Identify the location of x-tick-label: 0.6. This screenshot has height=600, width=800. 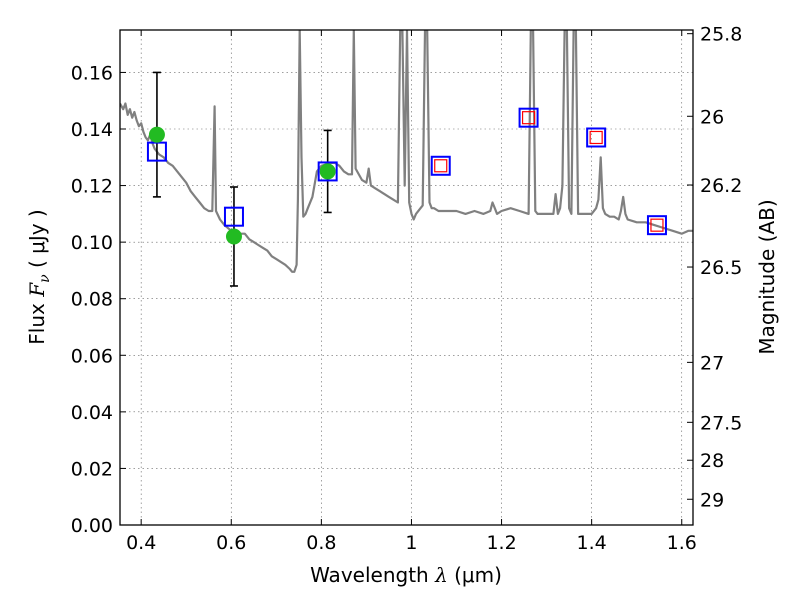
(231, 543).